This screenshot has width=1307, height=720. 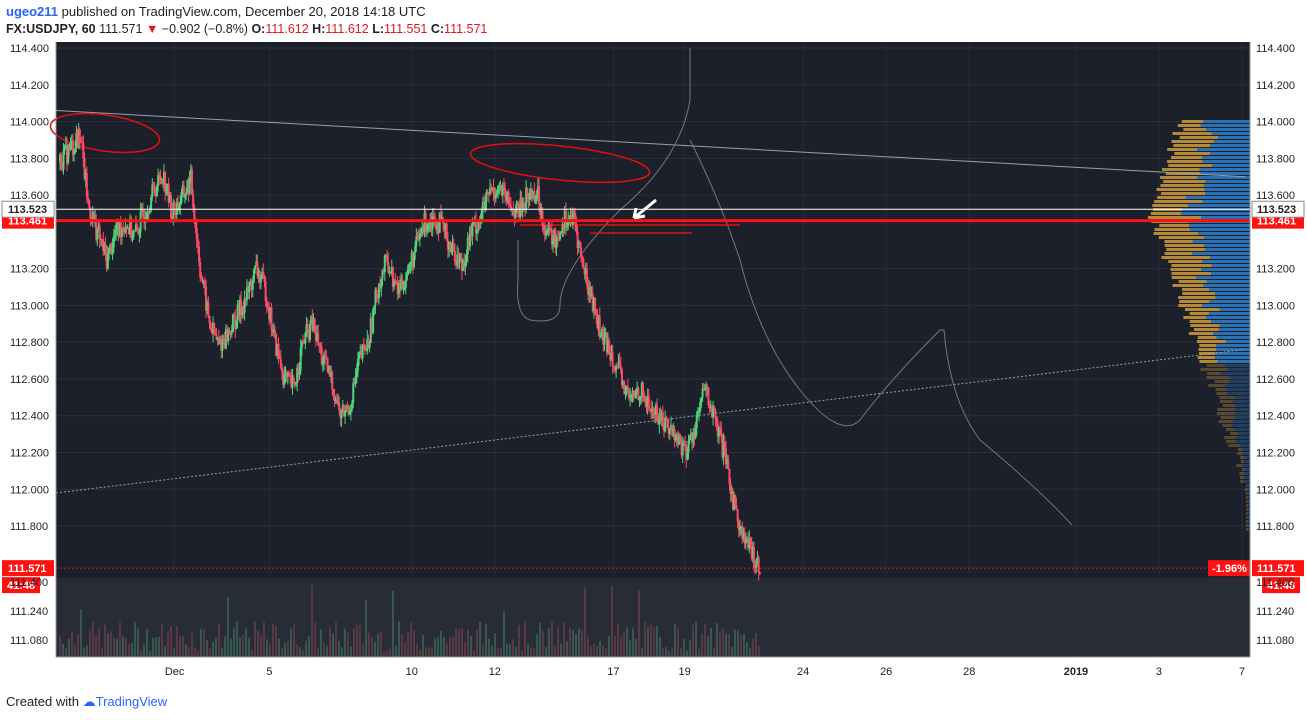 What do you see at coordinates (1275, 641) in the screenshot?
I see `volume-tick-right: 111.080` at bounding box center [1275, 641].